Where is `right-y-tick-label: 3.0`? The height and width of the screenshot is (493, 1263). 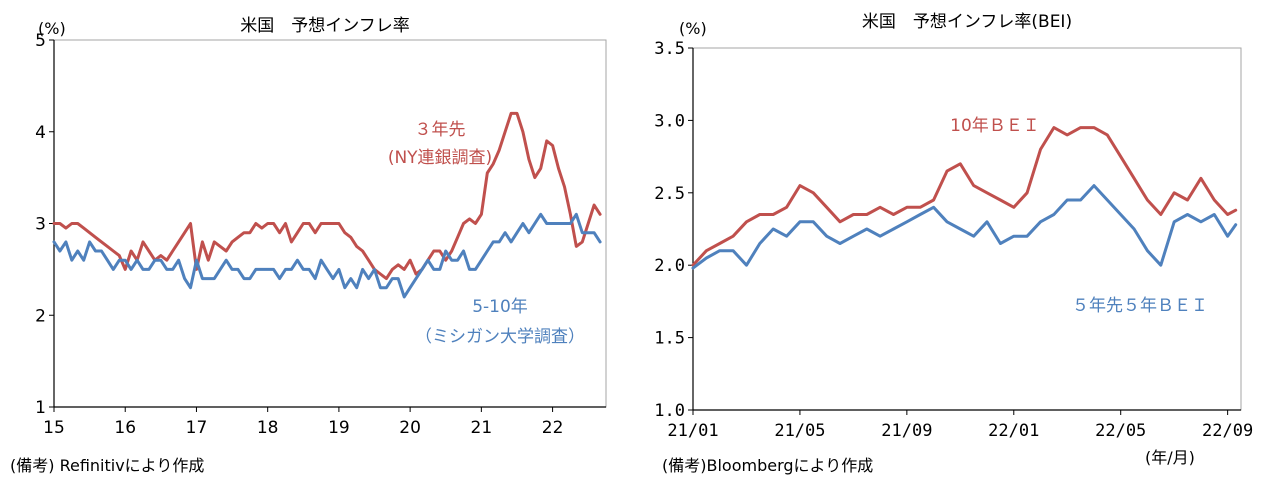 right-y-tick-label: 3.0 is located at coordinates (669, 121).